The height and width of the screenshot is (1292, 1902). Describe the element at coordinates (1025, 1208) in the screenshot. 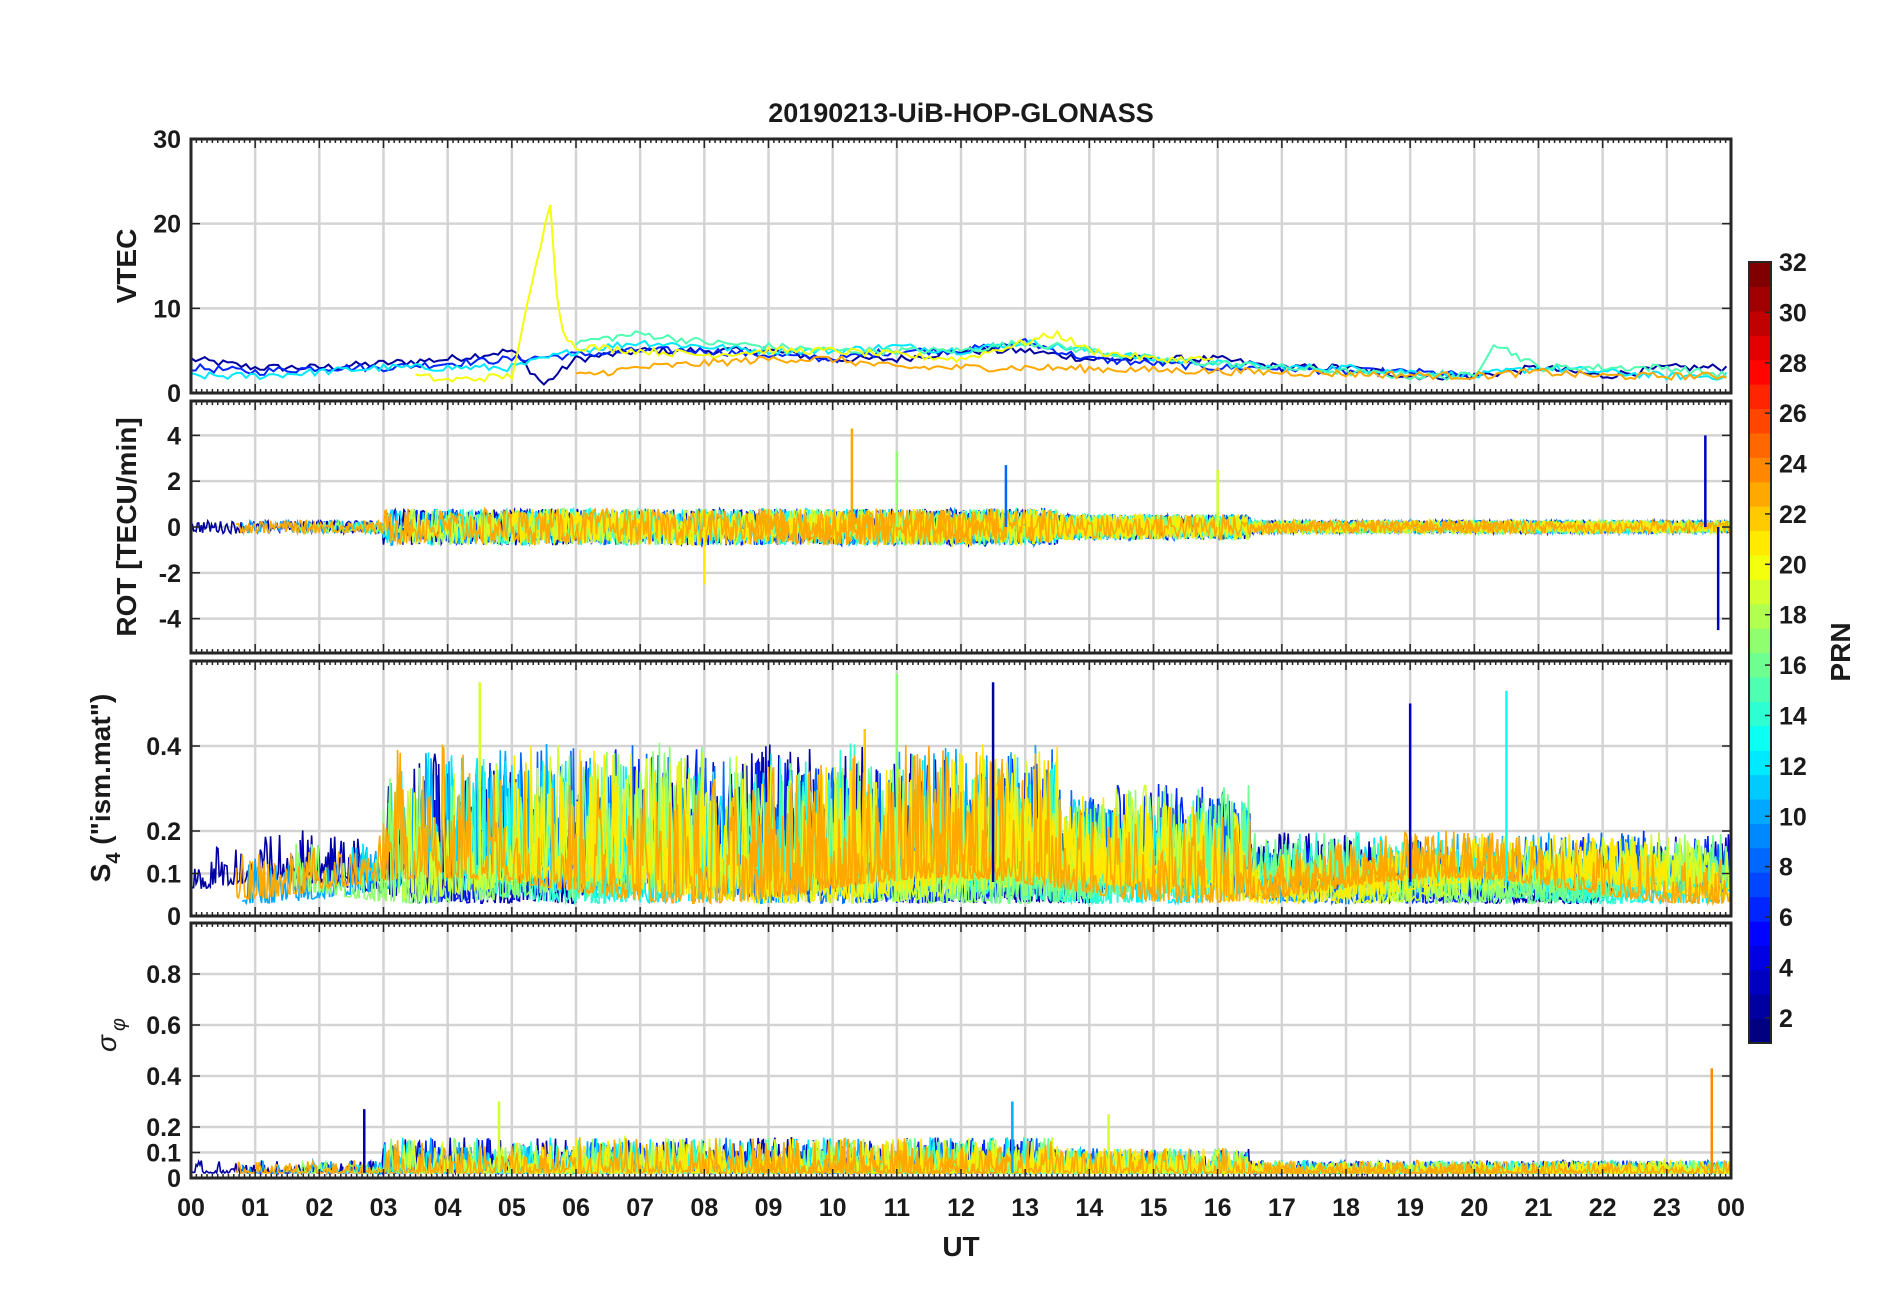

I see `x-tick-label: 13` at that location.